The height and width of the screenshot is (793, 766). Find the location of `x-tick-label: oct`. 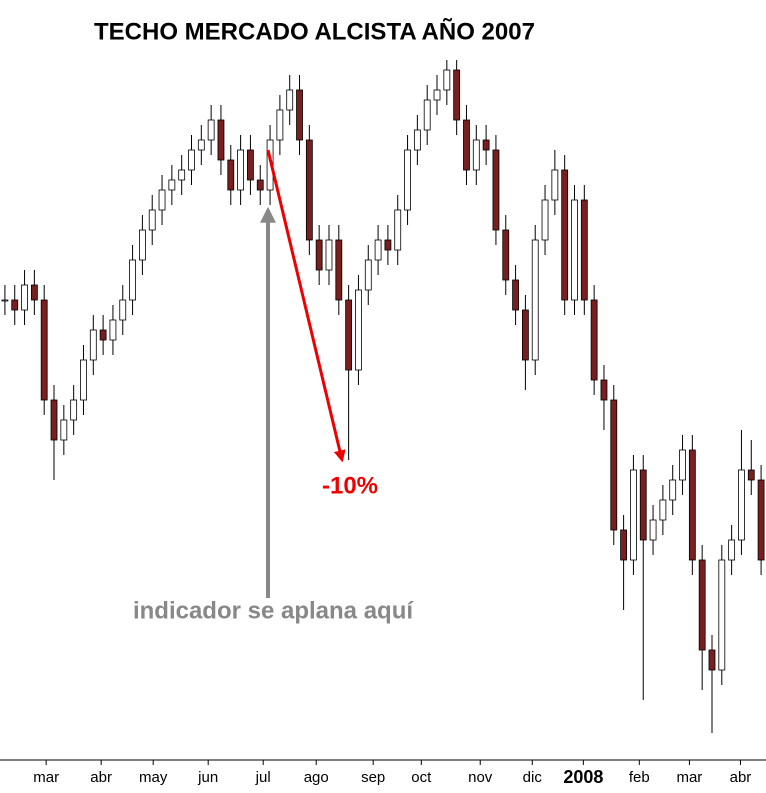

x-tick-label: oct is located at coordinates (421, 777).